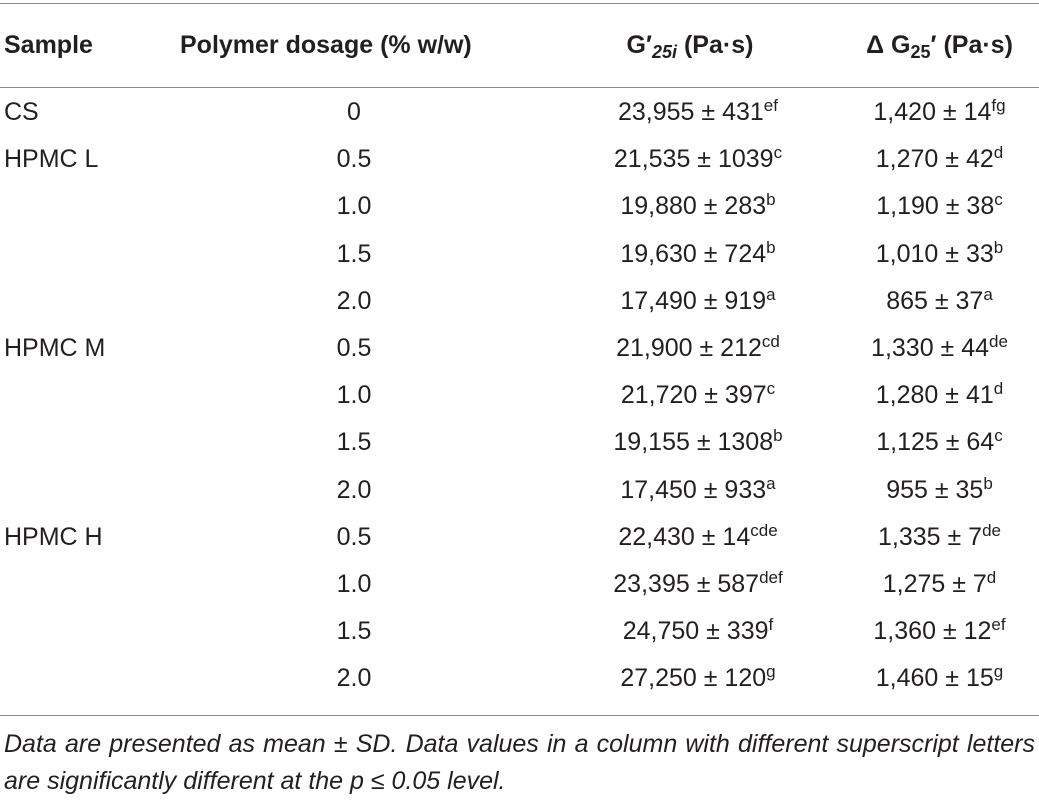  What do you see at coordinates (689, 348) in the screenshot?
I see `cell-g25i-value: 21,900 ± 212` at bounding box center [689, 348].